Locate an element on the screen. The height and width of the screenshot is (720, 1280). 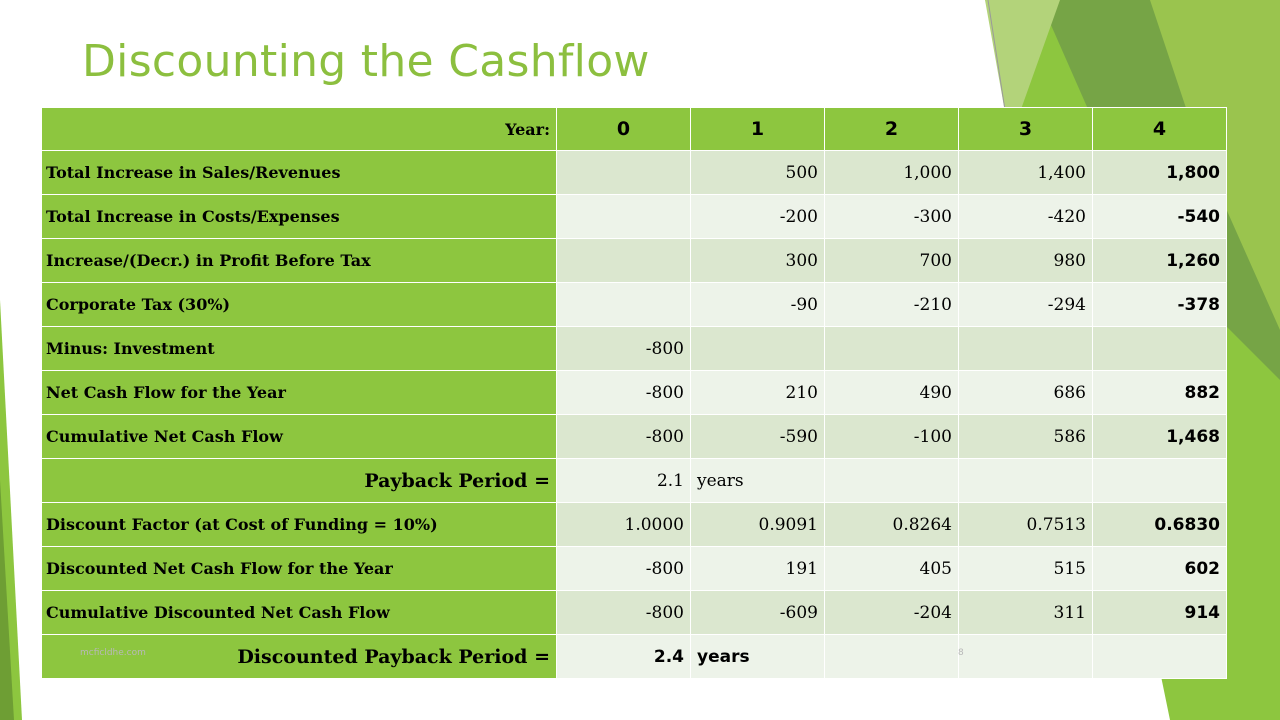
slide-title: Discounting the Cashflow is located at coordinates (366, 61).